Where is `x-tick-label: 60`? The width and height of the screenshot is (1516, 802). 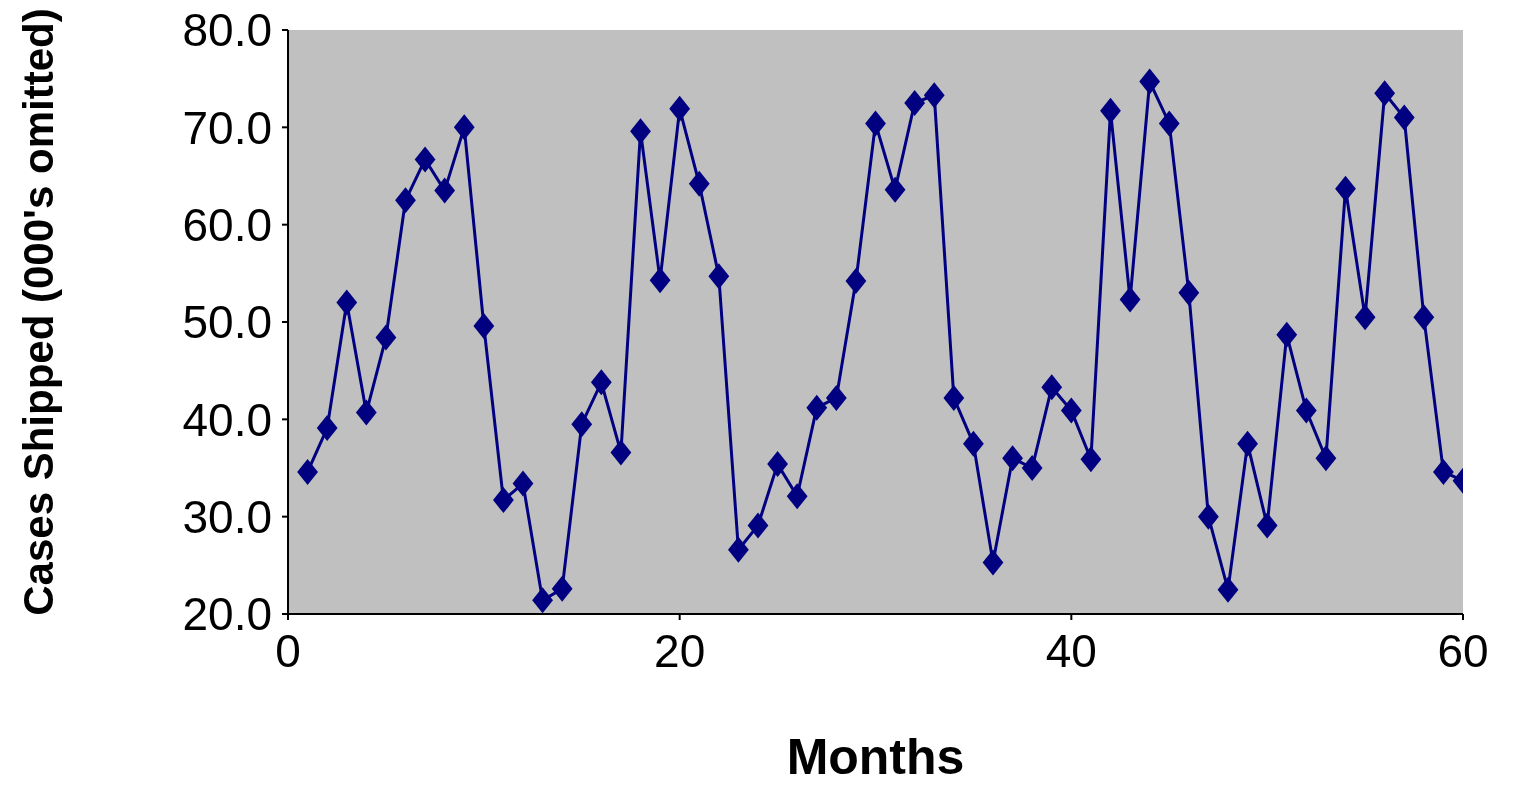
x-tick-label: 60 is located at coordinates (1463, 650).